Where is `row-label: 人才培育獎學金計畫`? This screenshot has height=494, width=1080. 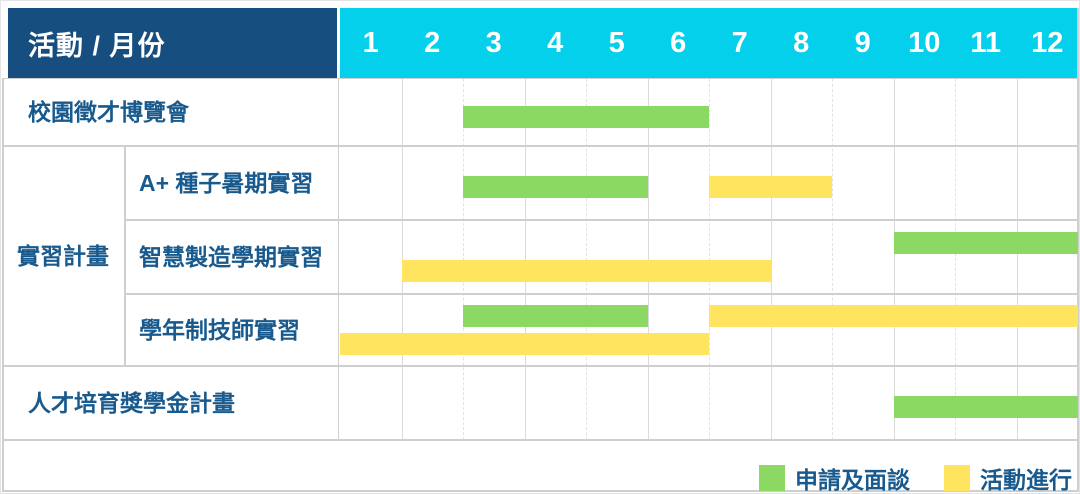
row-label: 人才培育獎學金計畫 is located at coordinates (131, 402).